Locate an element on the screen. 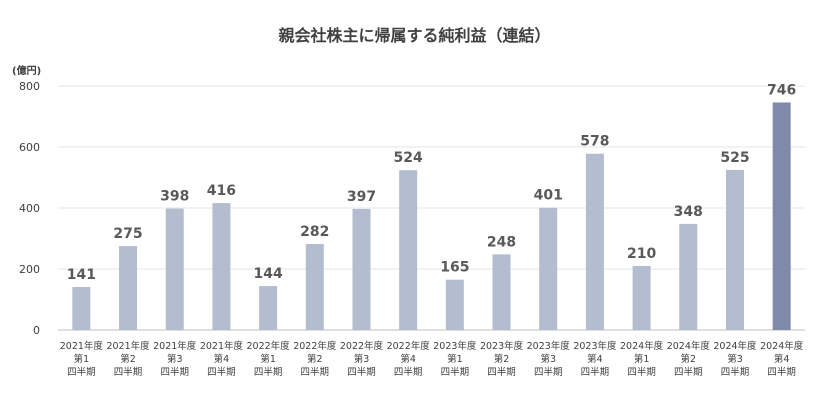  data-label: 524 is located at coordinates (408, 158).